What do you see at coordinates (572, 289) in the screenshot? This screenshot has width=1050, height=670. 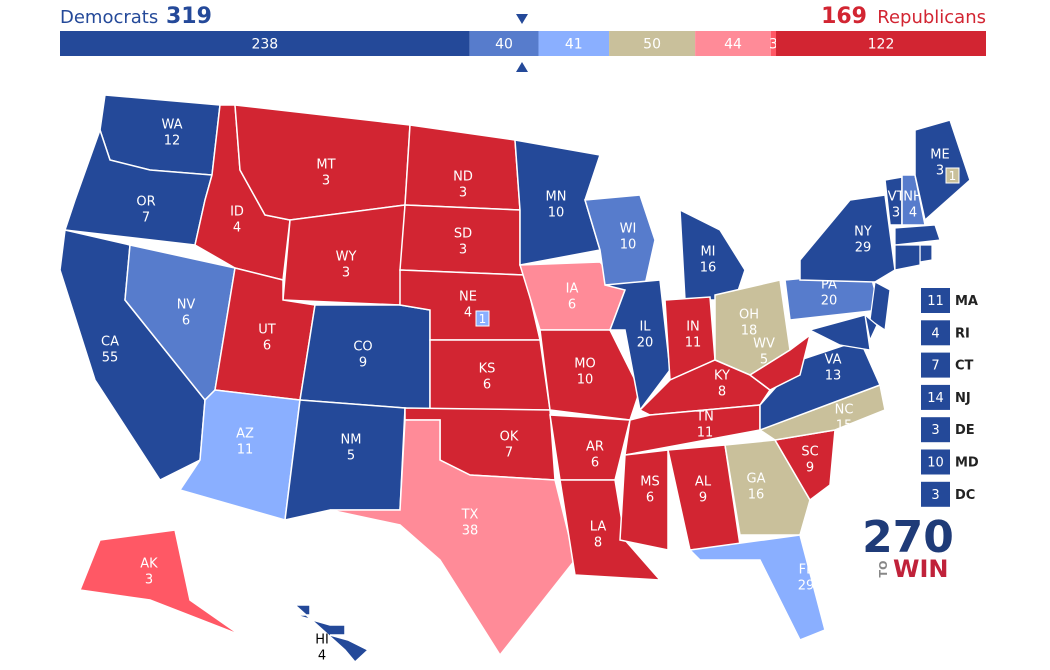 I see `state-abbr: IA` at bounding box center [572, 289].